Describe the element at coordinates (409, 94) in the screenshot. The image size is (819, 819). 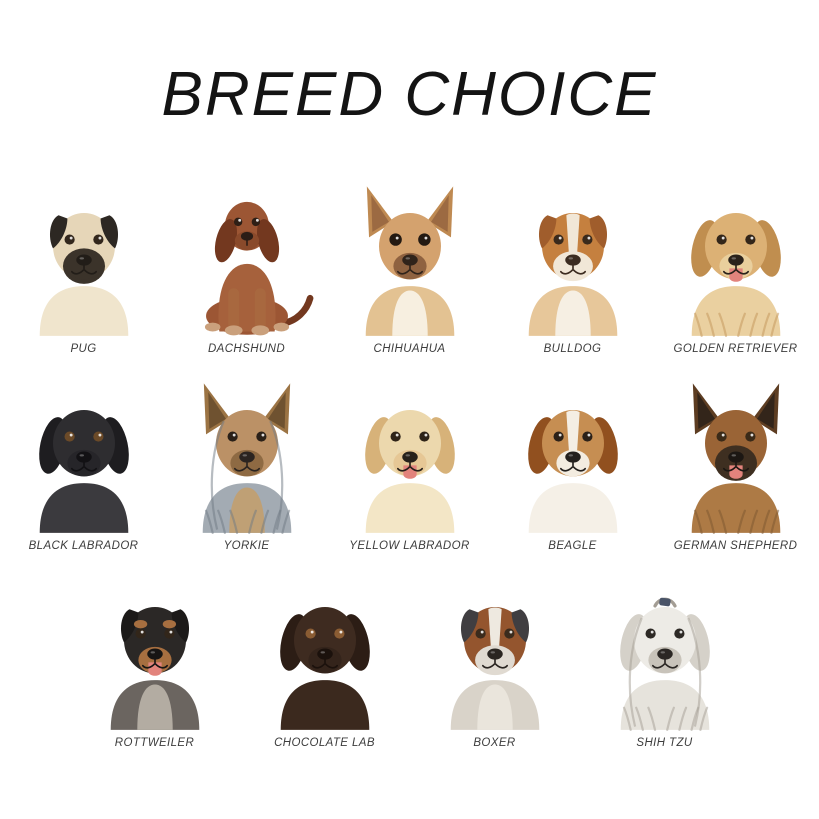
I see `poster-title: BREED CHOICE` at that location.